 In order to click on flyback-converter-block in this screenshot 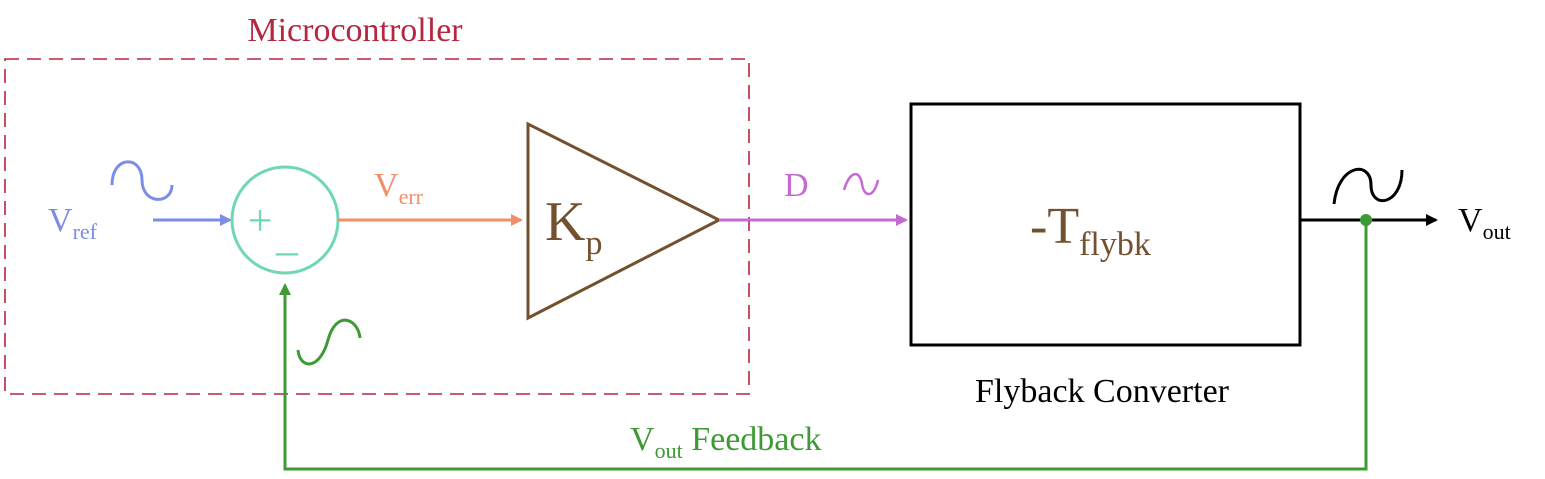, I will do `click(1105, 224)`.